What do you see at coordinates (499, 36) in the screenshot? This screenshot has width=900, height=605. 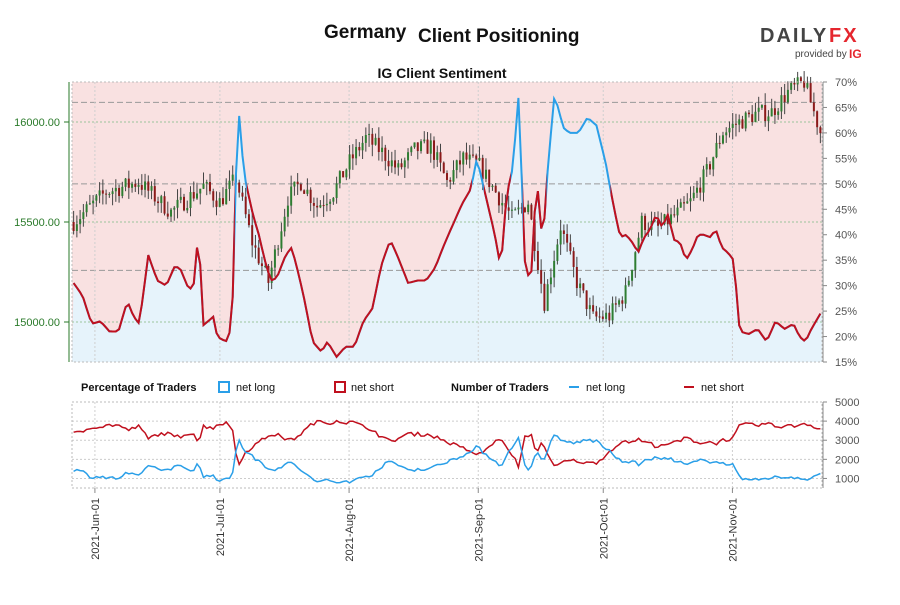 I see `title-main: Client Positioning` at bounding box center [499, 36].